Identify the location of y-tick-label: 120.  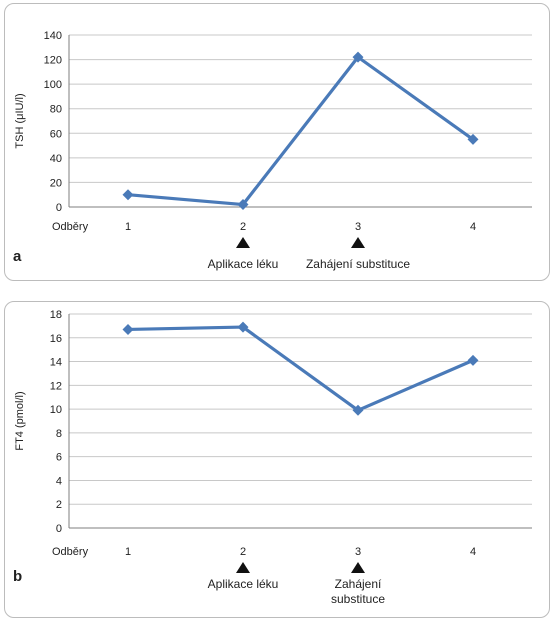
(53, 61).